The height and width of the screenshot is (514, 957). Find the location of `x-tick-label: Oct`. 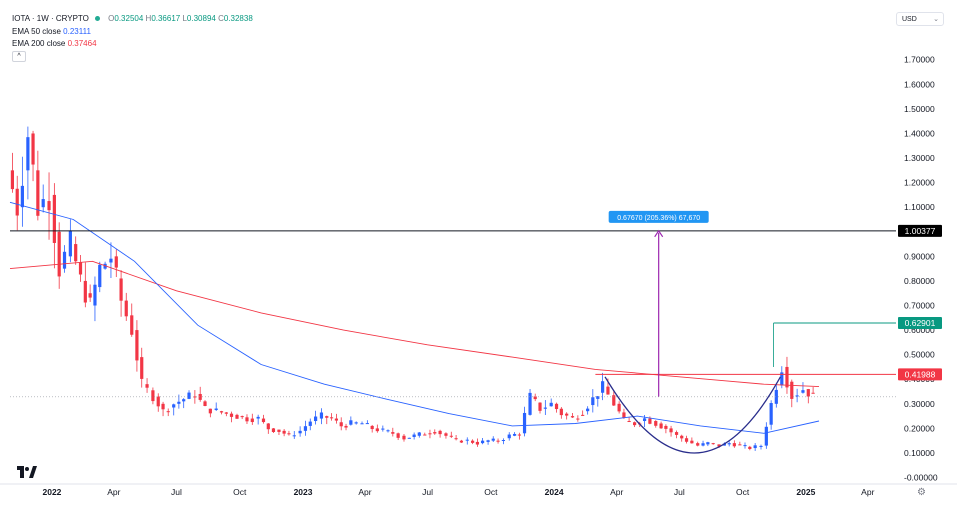

x-tick-label: Oct is located at coordinates (240, 492).